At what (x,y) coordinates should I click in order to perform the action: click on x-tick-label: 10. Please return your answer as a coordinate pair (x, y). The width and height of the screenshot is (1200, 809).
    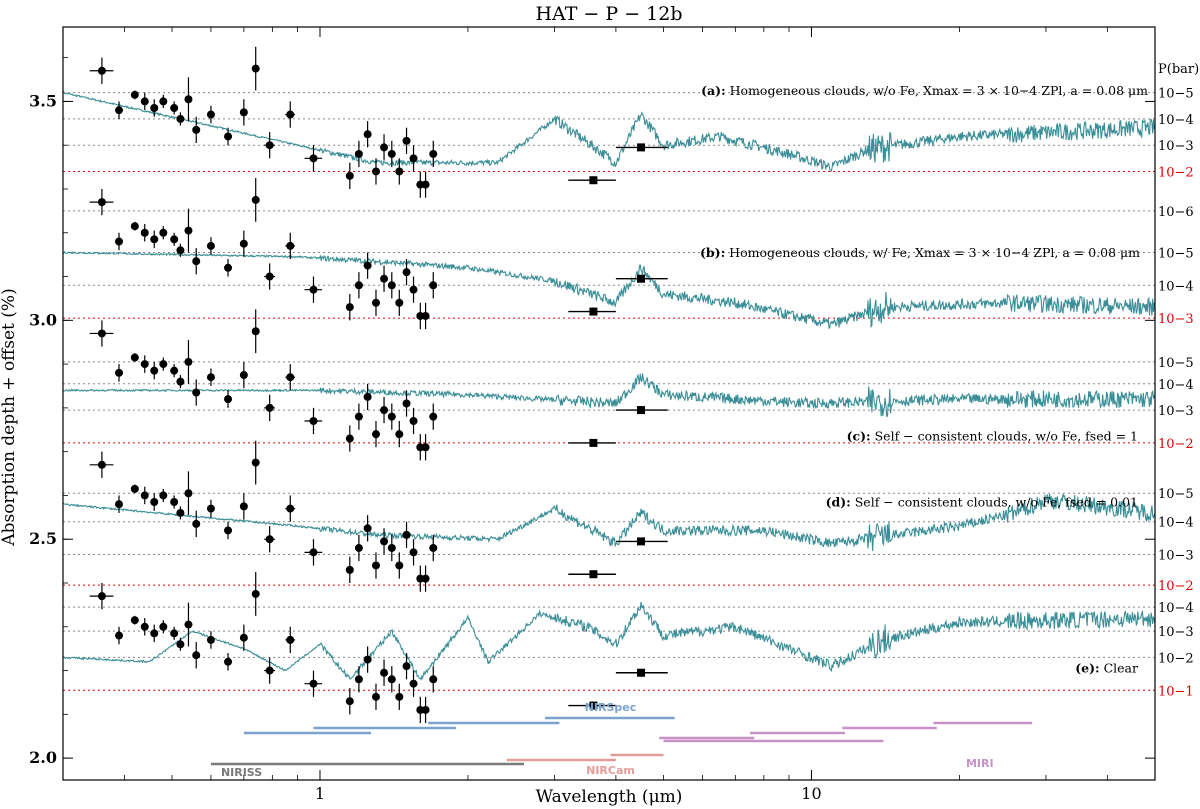
    Looking at the image, I should click on (811, 793).